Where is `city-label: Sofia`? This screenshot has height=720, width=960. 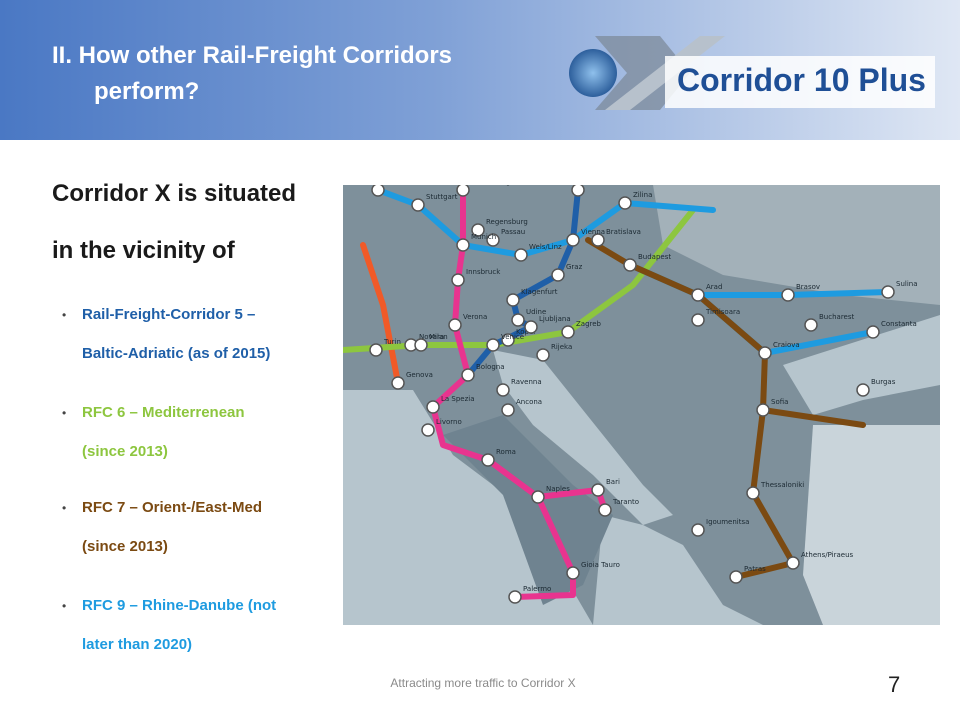
city-label: Sofia is located at coordinates (779, 402).